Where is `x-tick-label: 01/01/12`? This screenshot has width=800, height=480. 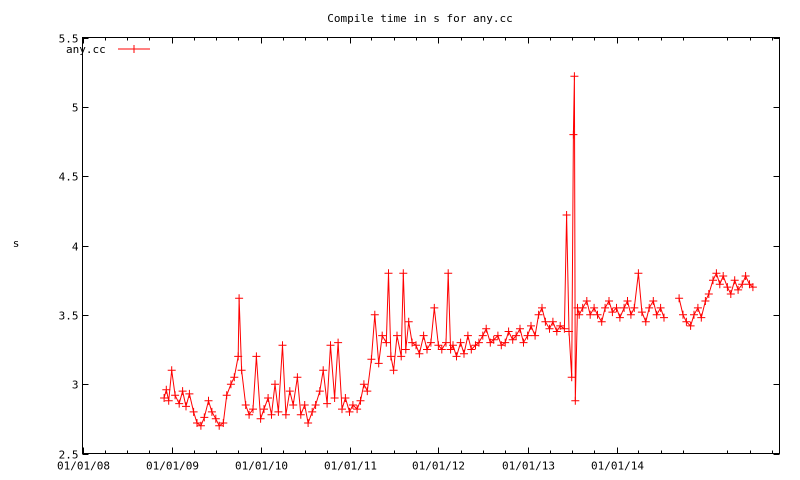 x-tick-label: 01/01/12 is located at coordinates (438, 466).